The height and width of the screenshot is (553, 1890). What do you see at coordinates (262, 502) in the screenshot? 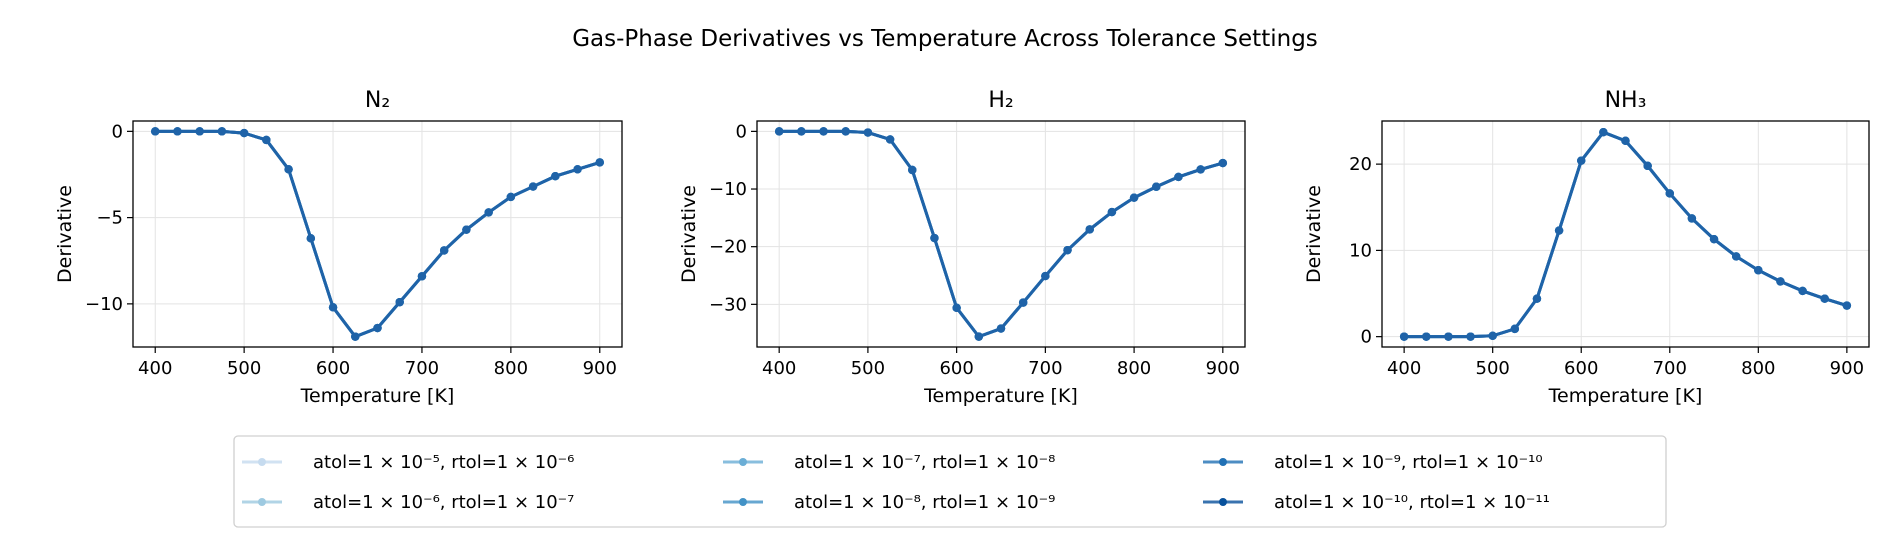
I see `legend-handle-marker` at bounding box center [262, 502].